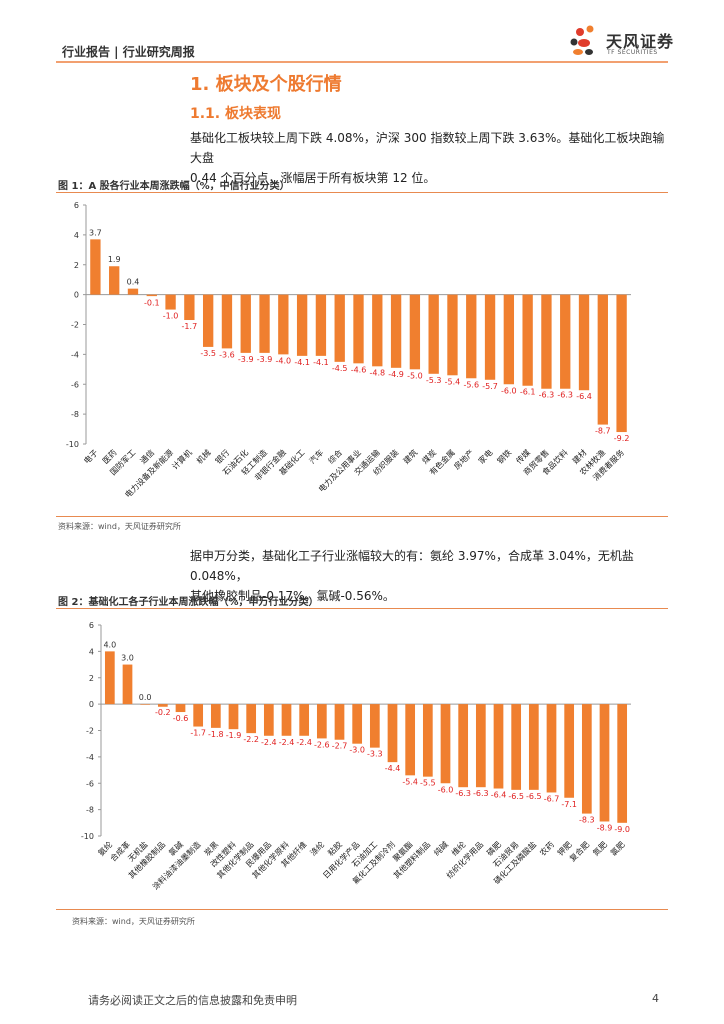 The height and width of the screenshot is (1024, 724). What do you see at coordinates (145, 697) in the screenshot?
I see `data-label: 0.0` at bounding box center [145, 697].